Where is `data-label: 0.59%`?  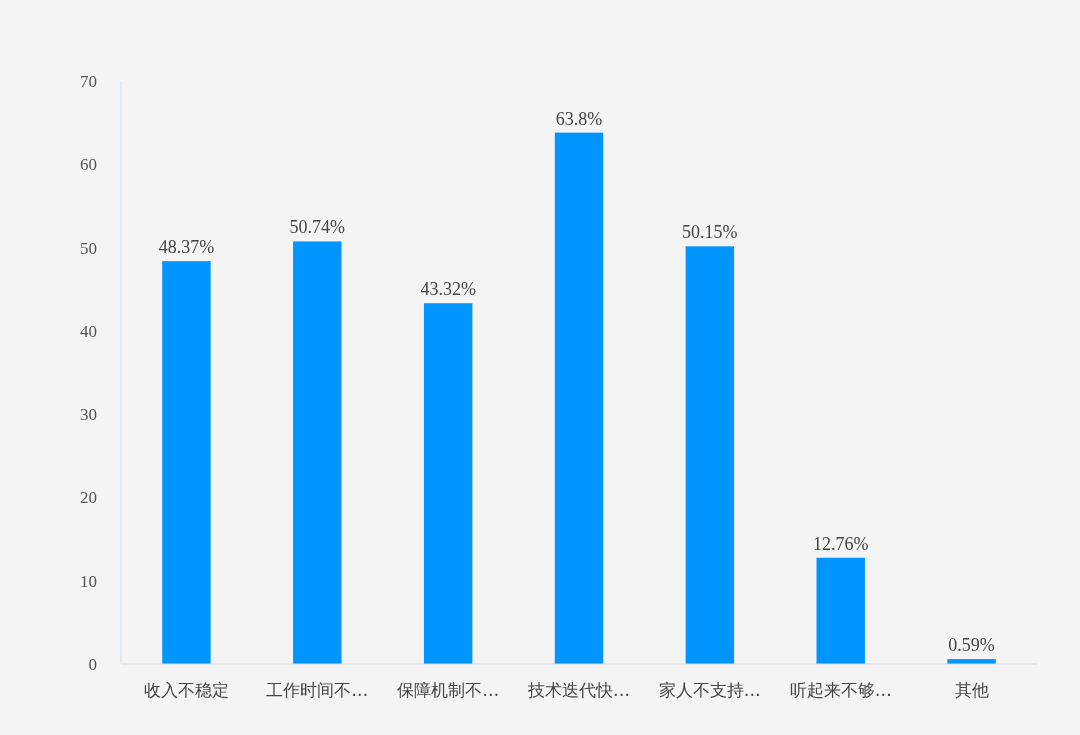 data-label: 0.59% is located at coordinates (971, 645).